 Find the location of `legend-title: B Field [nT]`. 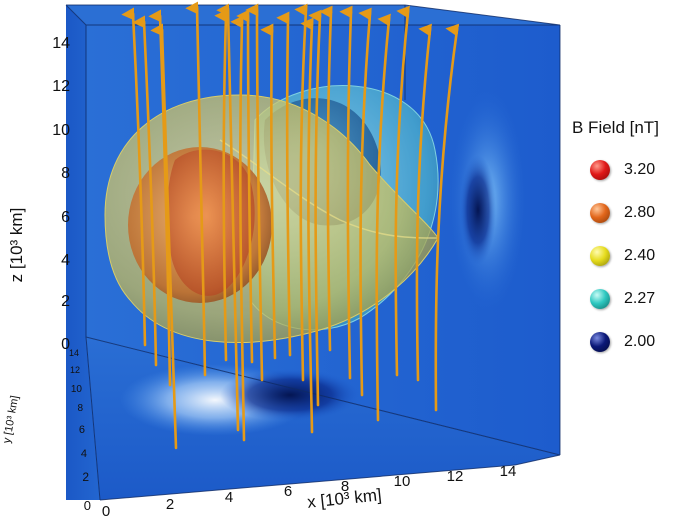

legend-title: B Field [nT] is located at coordinates (615, 127).